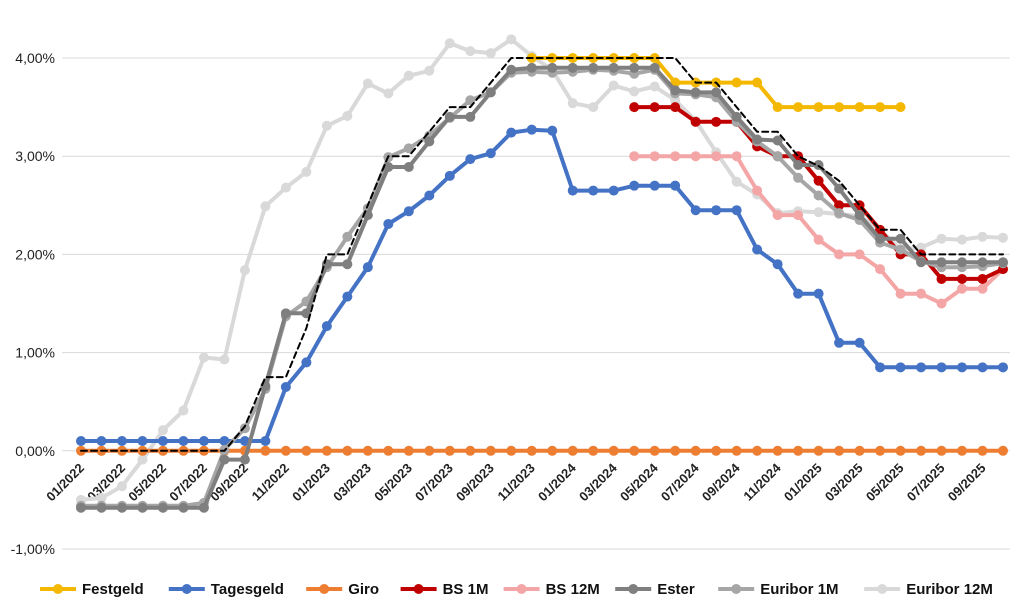  I want to click on y-tick-label: -1,00%, so click(33, 549).